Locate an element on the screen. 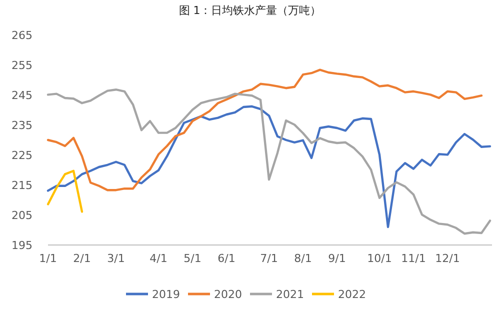 The height and width of the screenshot is (329, 500). x-tick-label: 10/1 is located at coordinates (379, 258).